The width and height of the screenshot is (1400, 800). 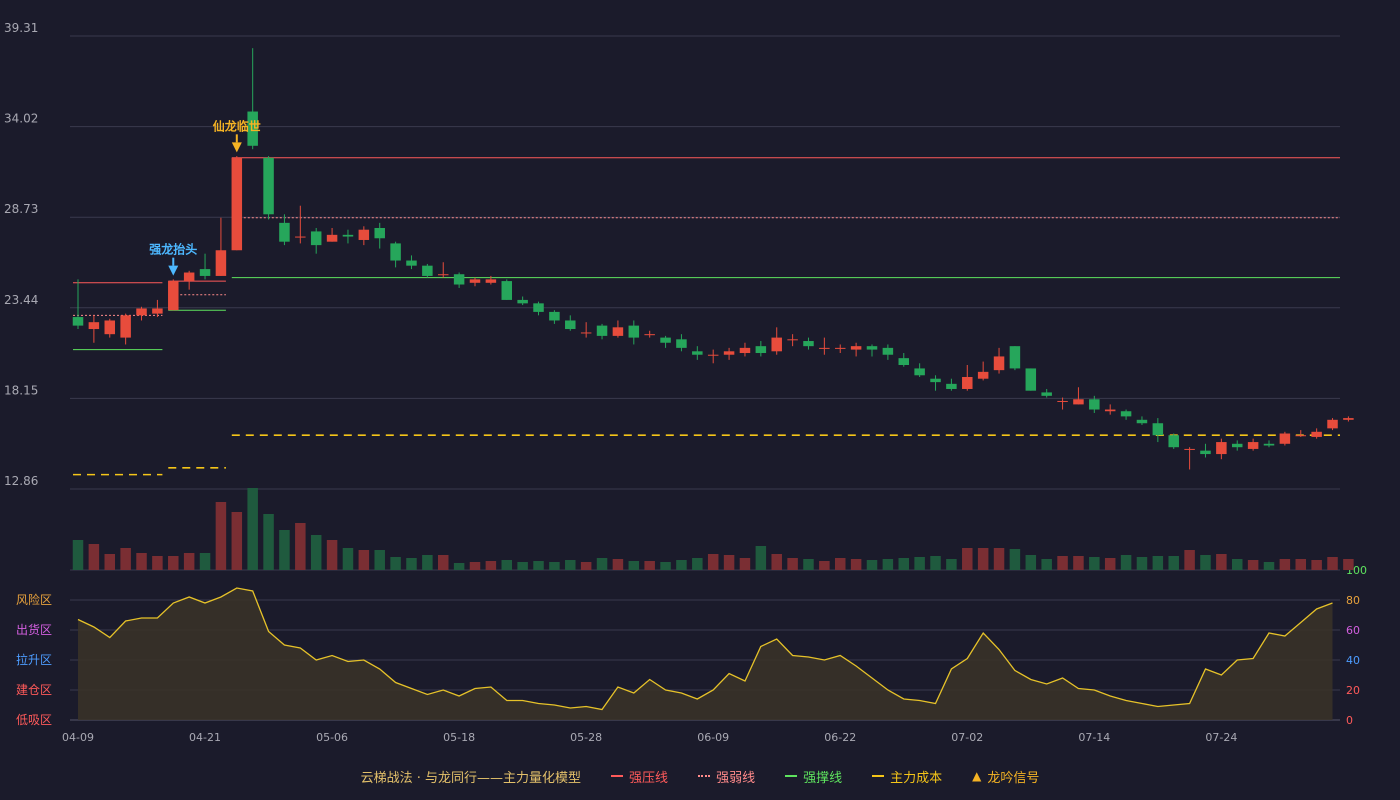 What do you see at coordinates (34, 690) in the screenshot?
I see `osc-zone-label: 建仓区` at bounding box center [34, 690].